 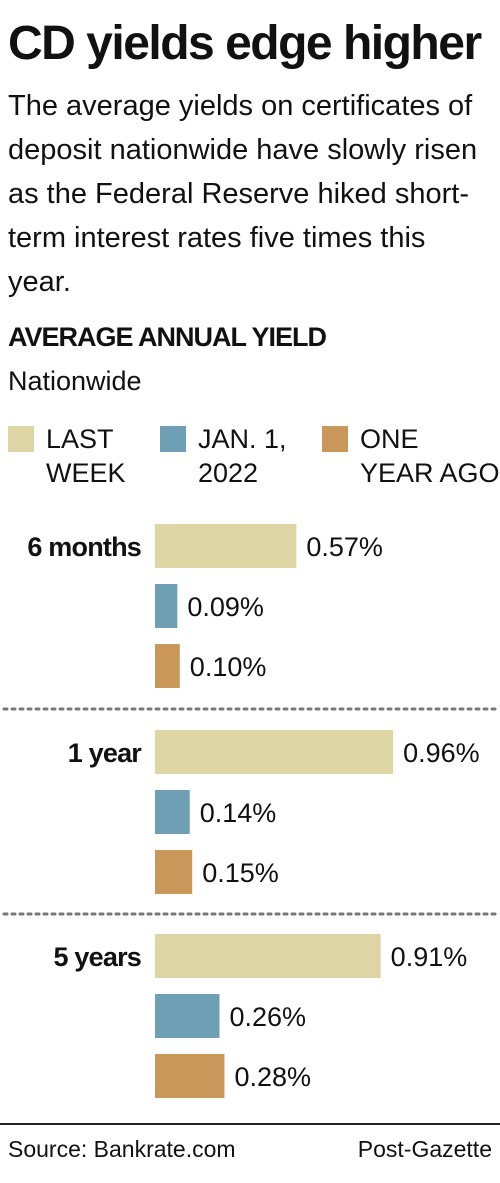 What do you see at coordinates (272, 1077) in the screenshot?
I see `value-label-5-years-one-year-ago: 0.28%` at bounding box center [272, 1077].